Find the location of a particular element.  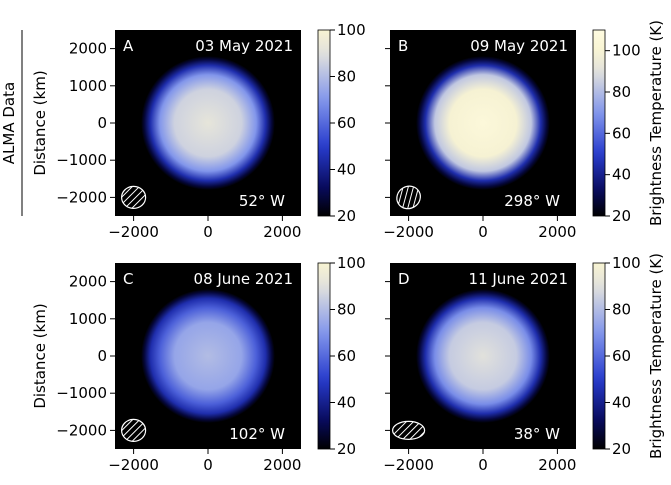

panel-label: A is located at coordinates (128, 46).